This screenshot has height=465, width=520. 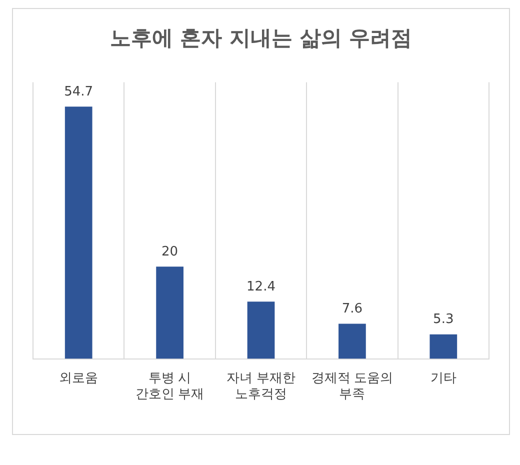 What do you see at coordinates (79, 92) in the screenshot?
I see `data-label: 54.7` at bounding box center [79, 92].